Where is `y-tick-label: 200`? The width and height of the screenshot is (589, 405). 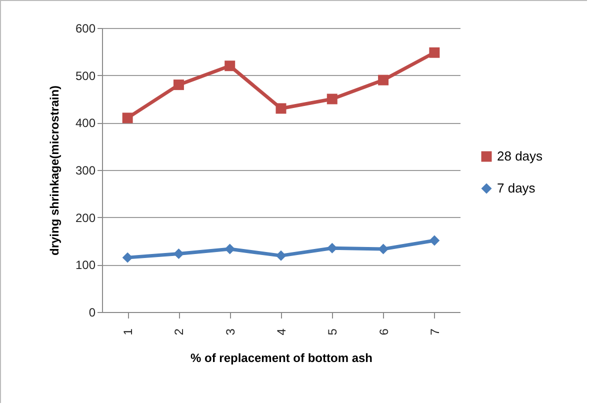
y-tick-label: 200 is located at coordinates (85, 217).